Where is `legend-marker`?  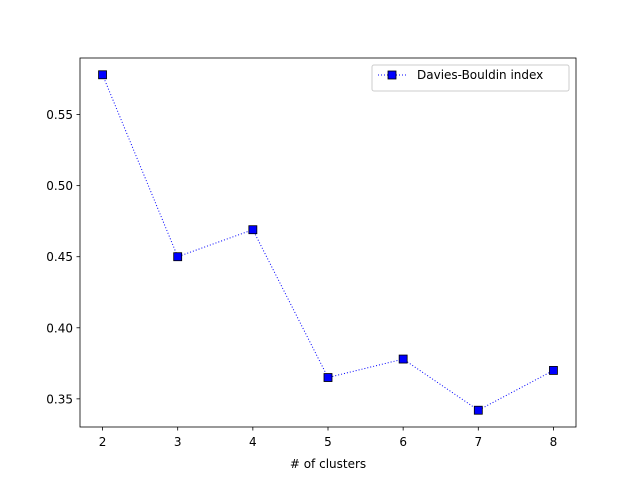
legend-marker is located at coordinates (392, 75).